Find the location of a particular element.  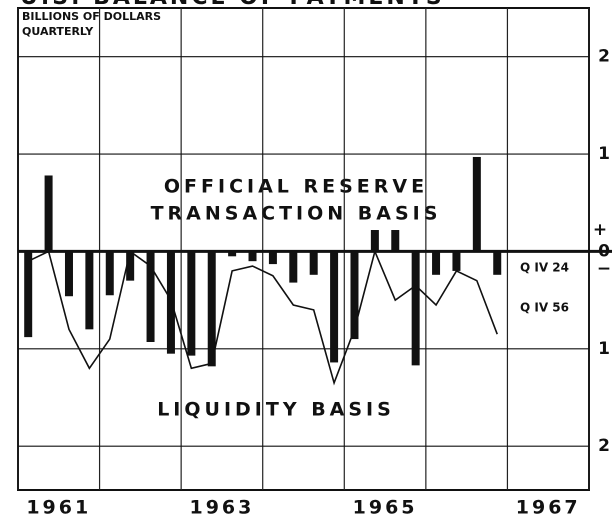

chart-title: U.S. BALANCE OF PAYMENTS is located at coordinates (232, 5).